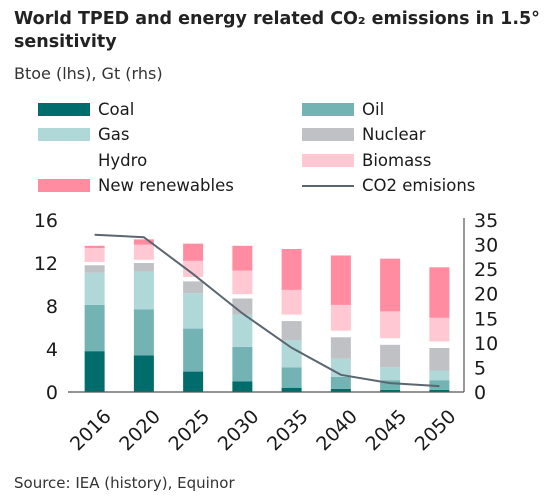 This screenshot has height=501, width=557. What do you see at coordinates (92, 160) in the screenshot?
I see `legend-item-hydro: Hydro` at bounding box center [92, 160].